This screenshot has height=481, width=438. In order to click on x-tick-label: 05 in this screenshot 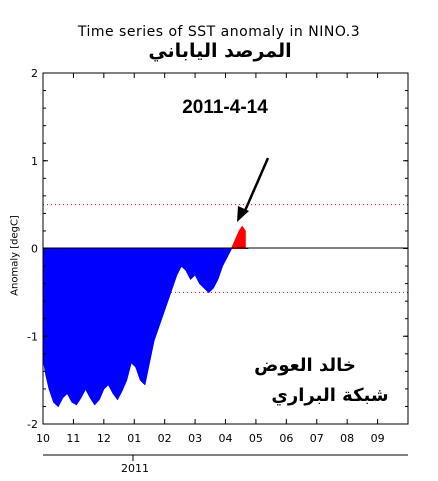, I will do `click(256, 438)`.